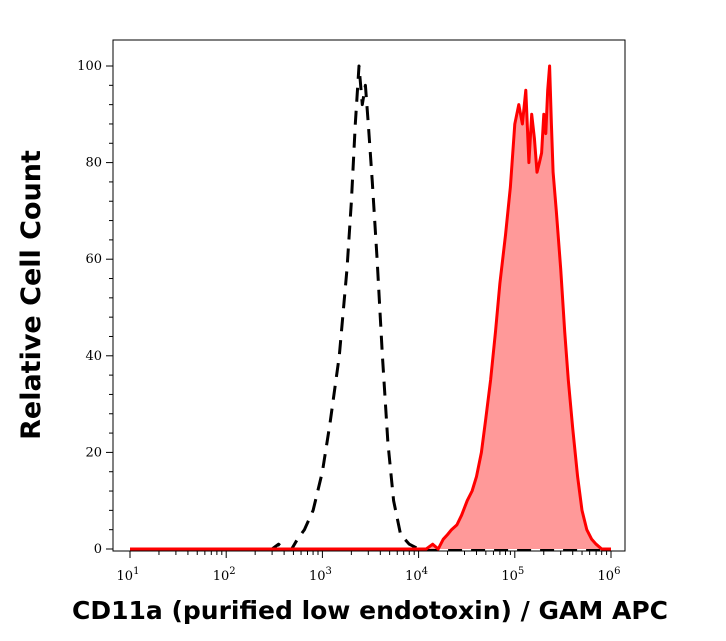  What do you see at coordinates (95, 308) in the screenshot?
I see `y-axis-ticks: 0 20 40 60 80 100` at bounding box center [95, 308].